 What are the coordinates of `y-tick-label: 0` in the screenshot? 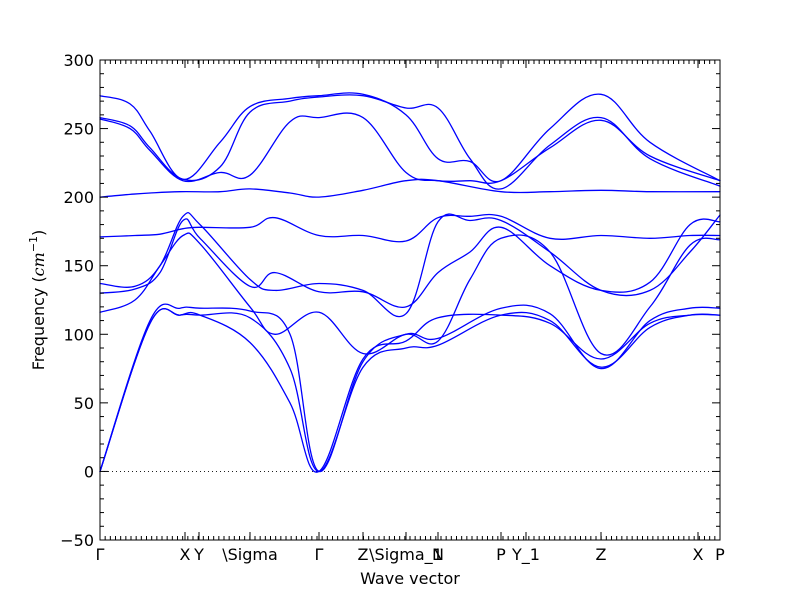 It's located at (89, 471).